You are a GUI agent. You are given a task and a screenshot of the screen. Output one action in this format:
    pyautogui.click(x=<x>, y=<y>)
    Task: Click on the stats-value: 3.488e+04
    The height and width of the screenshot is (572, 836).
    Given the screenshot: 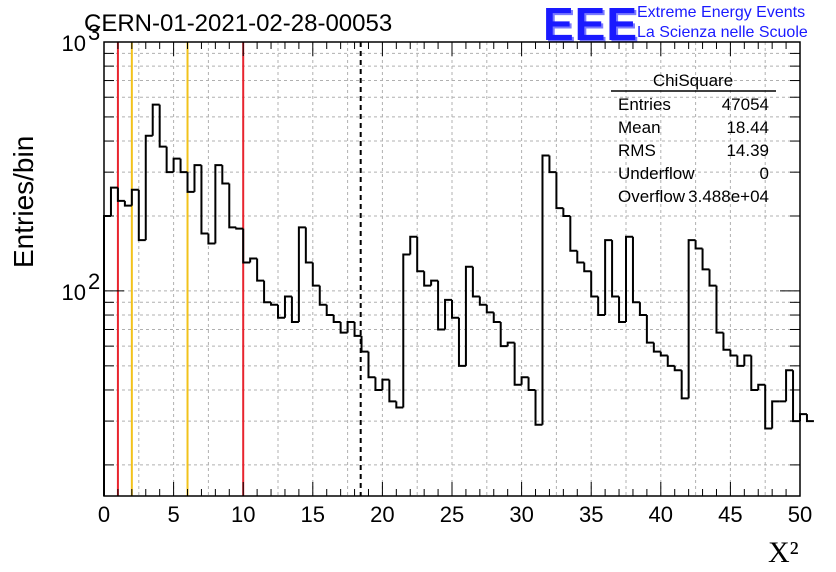 What is the action you would take?
    pyautogui.click(x=728, y=196)
    